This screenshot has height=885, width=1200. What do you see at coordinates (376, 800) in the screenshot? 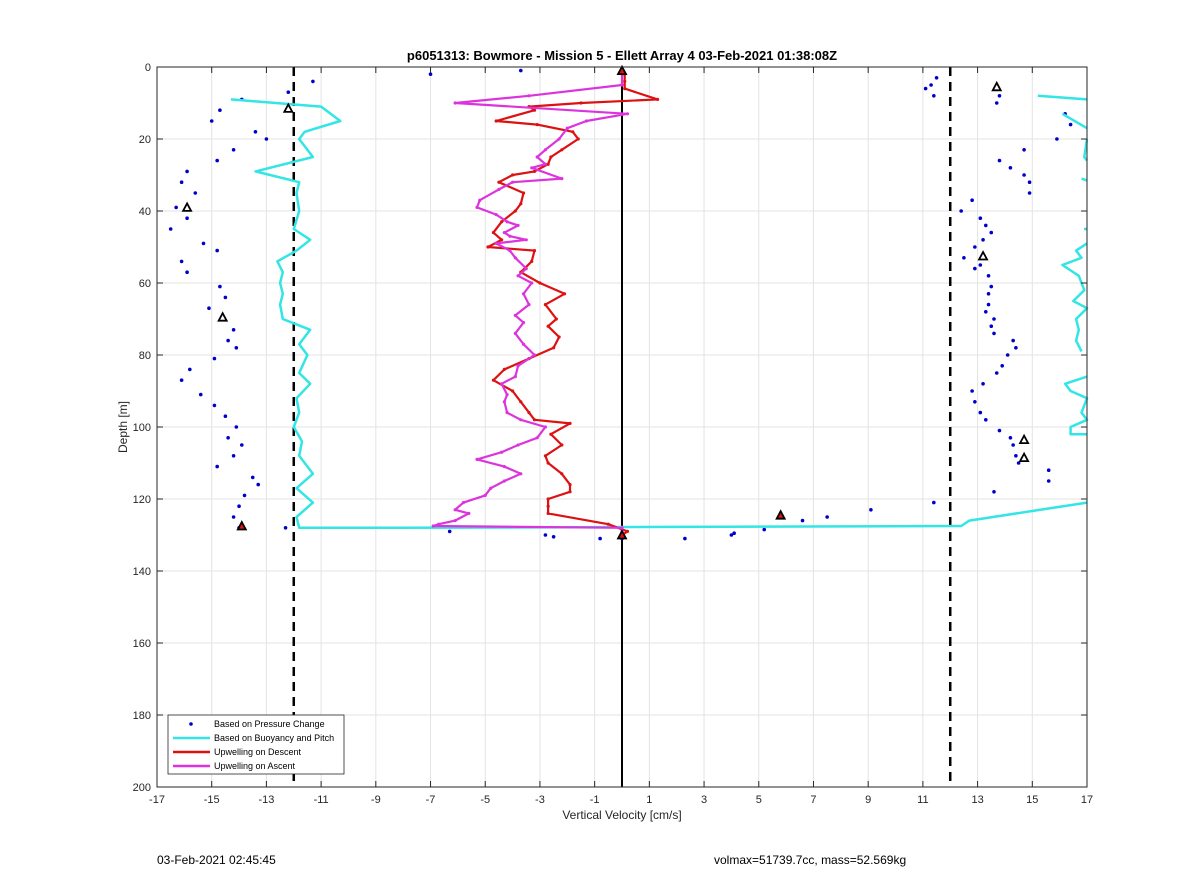
I see `x-tick-label: -9` at bounding box center [376, 800].